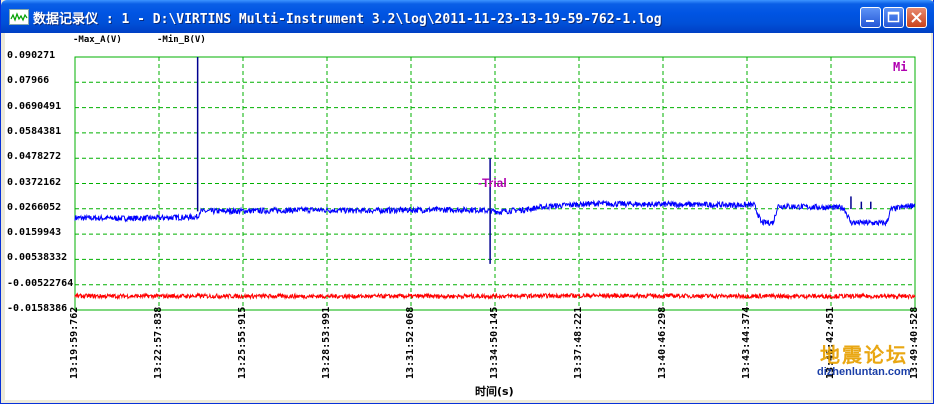  Describe the element at coordinates (19, 17) in the screenshot. I see `waveform-app-icon` at that location.